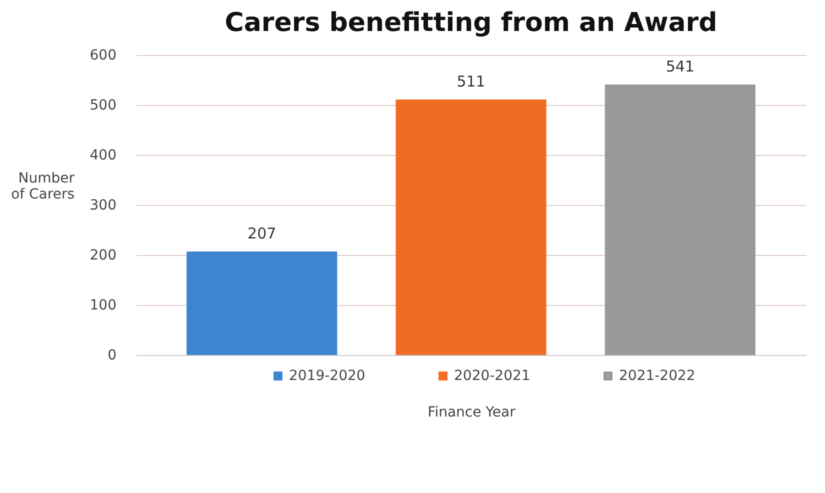 The width and height of the screenshot is (825, 493). Describe the element at coordinates (103, 106) in the screenshot. I see `y-tick-label: 500` at that location.